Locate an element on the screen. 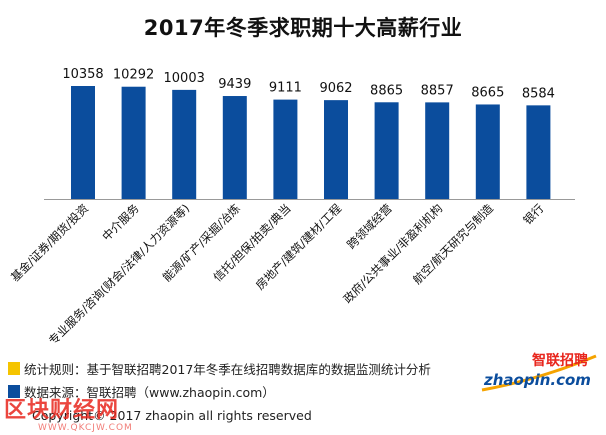 Image resolution: width=606 pixels, height=435 pixels. logo-text-cn: 智联招聘 is located at coordinates (559, 360).